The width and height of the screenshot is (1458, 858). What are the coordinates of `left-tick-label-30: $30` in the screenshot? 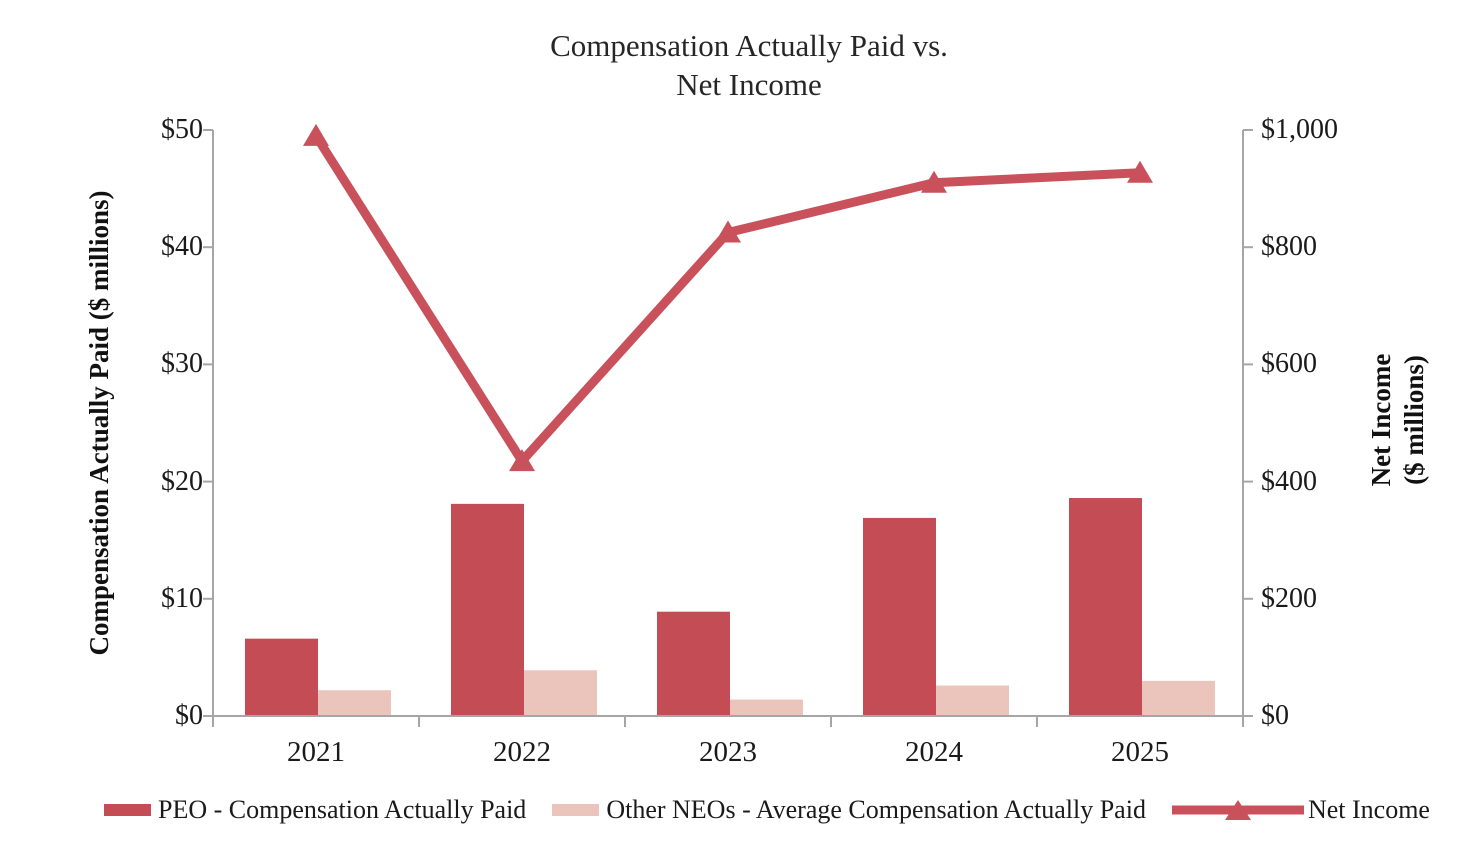 It's located at (182, 364).